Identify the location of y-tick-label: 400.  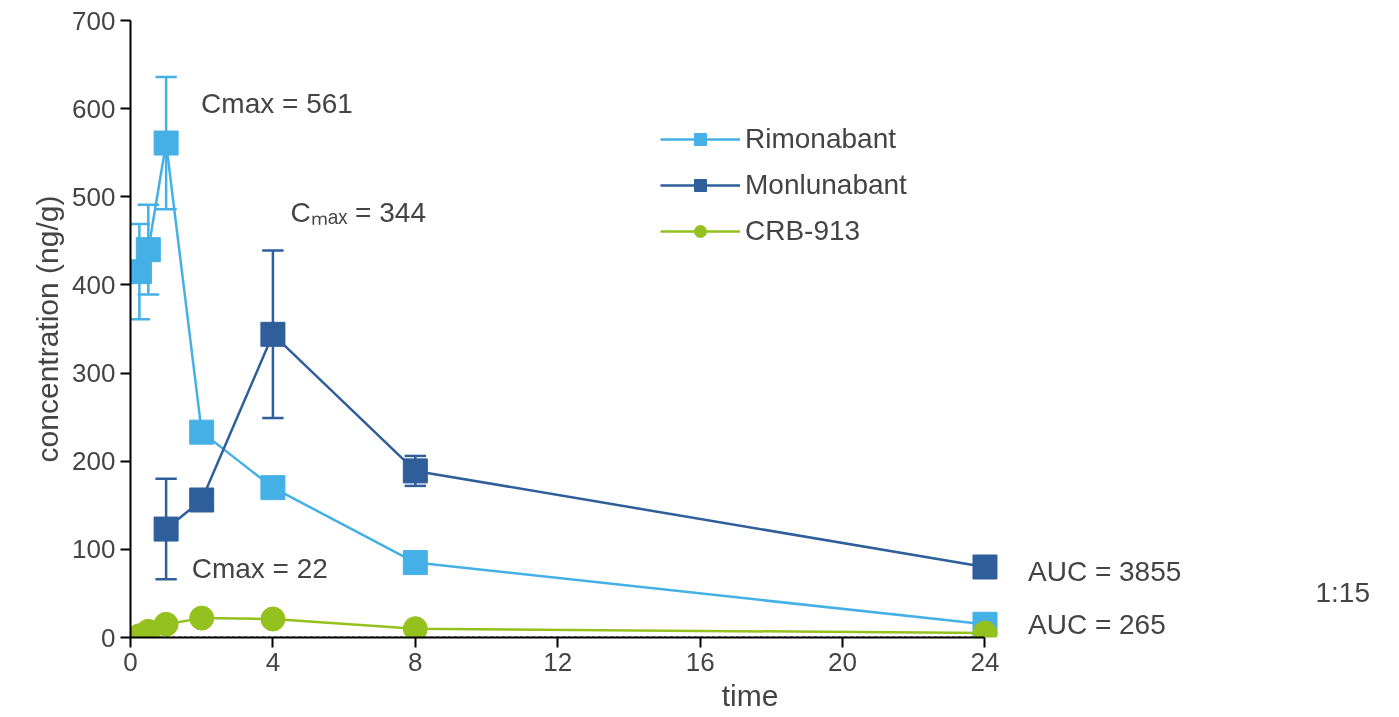
(94, 284).